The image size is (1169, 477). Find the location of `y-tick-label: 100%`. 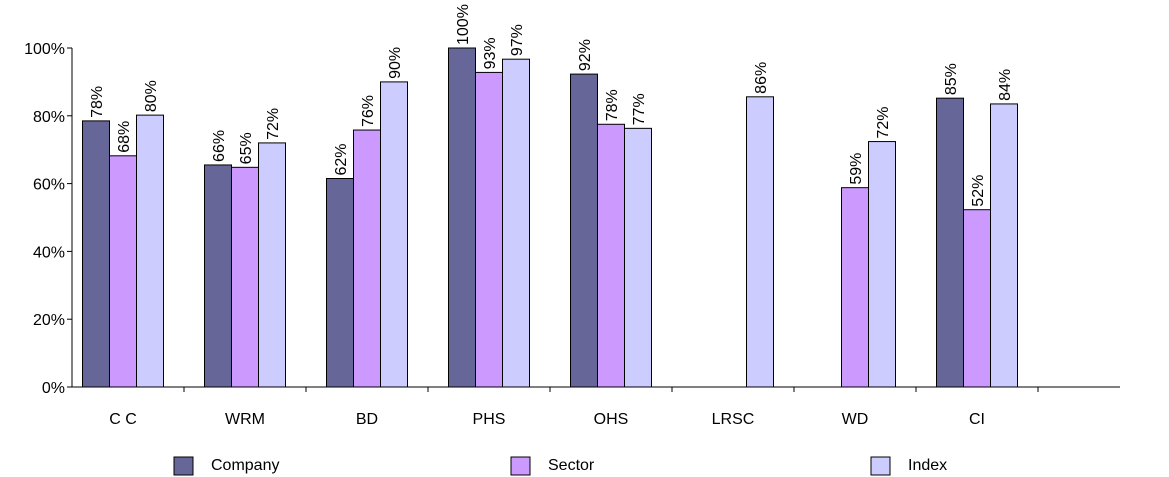

y-tick-label: 100% is located at coordinates (44, 49).